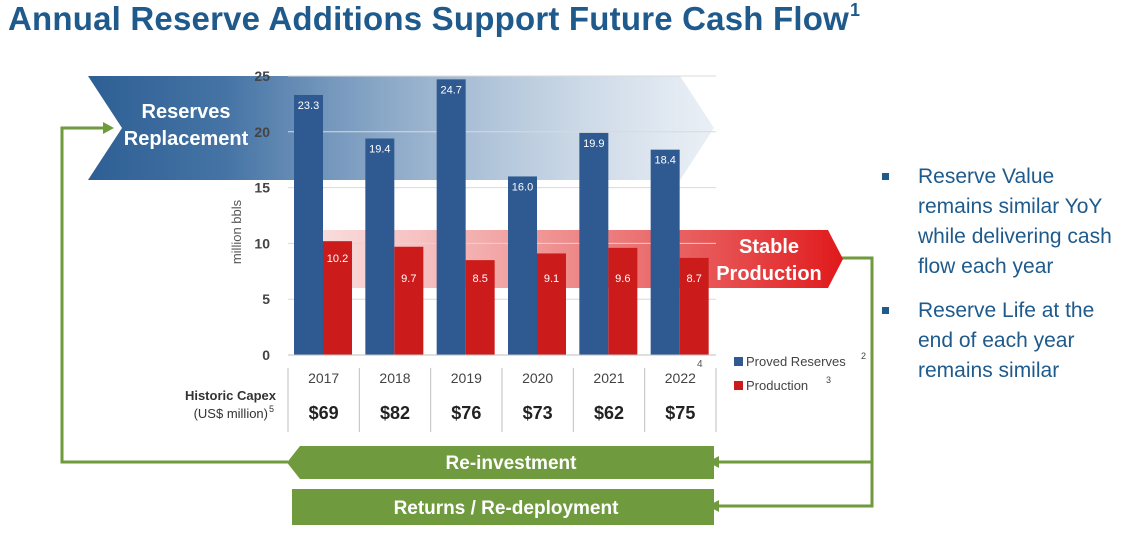  I want to click on title-footnote: 1, so click(855, 10).